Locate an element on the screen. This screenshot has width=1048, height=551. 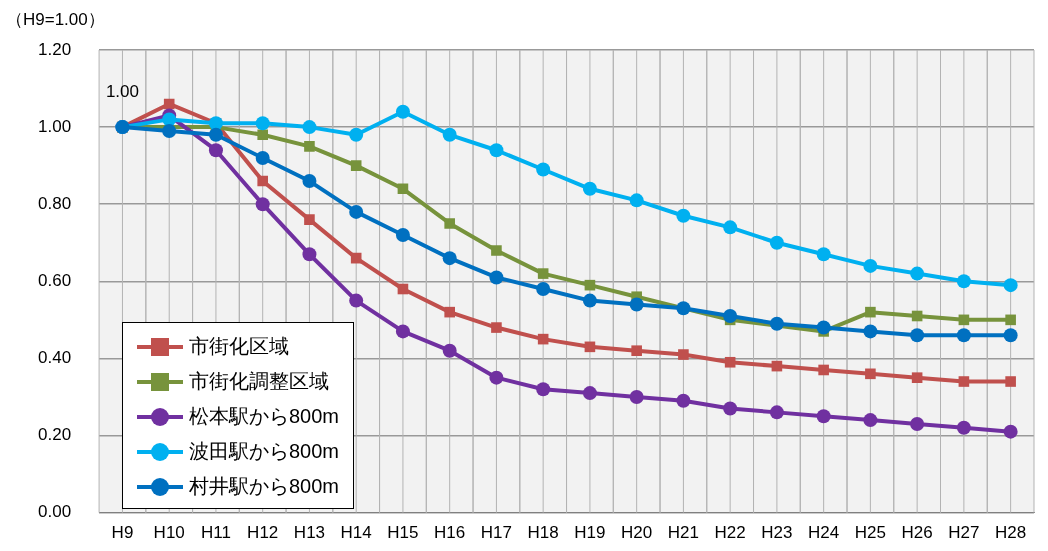
x-tick-label: H18 is located at coordinates (543, 533).